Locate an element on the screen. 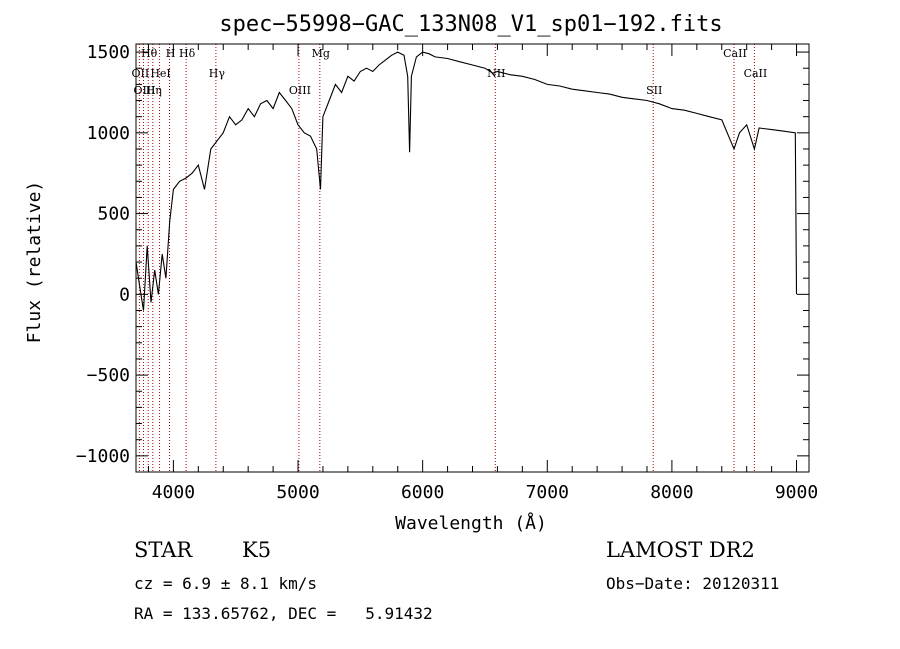  marker-label: Hη is located at coordinates (154, 90).